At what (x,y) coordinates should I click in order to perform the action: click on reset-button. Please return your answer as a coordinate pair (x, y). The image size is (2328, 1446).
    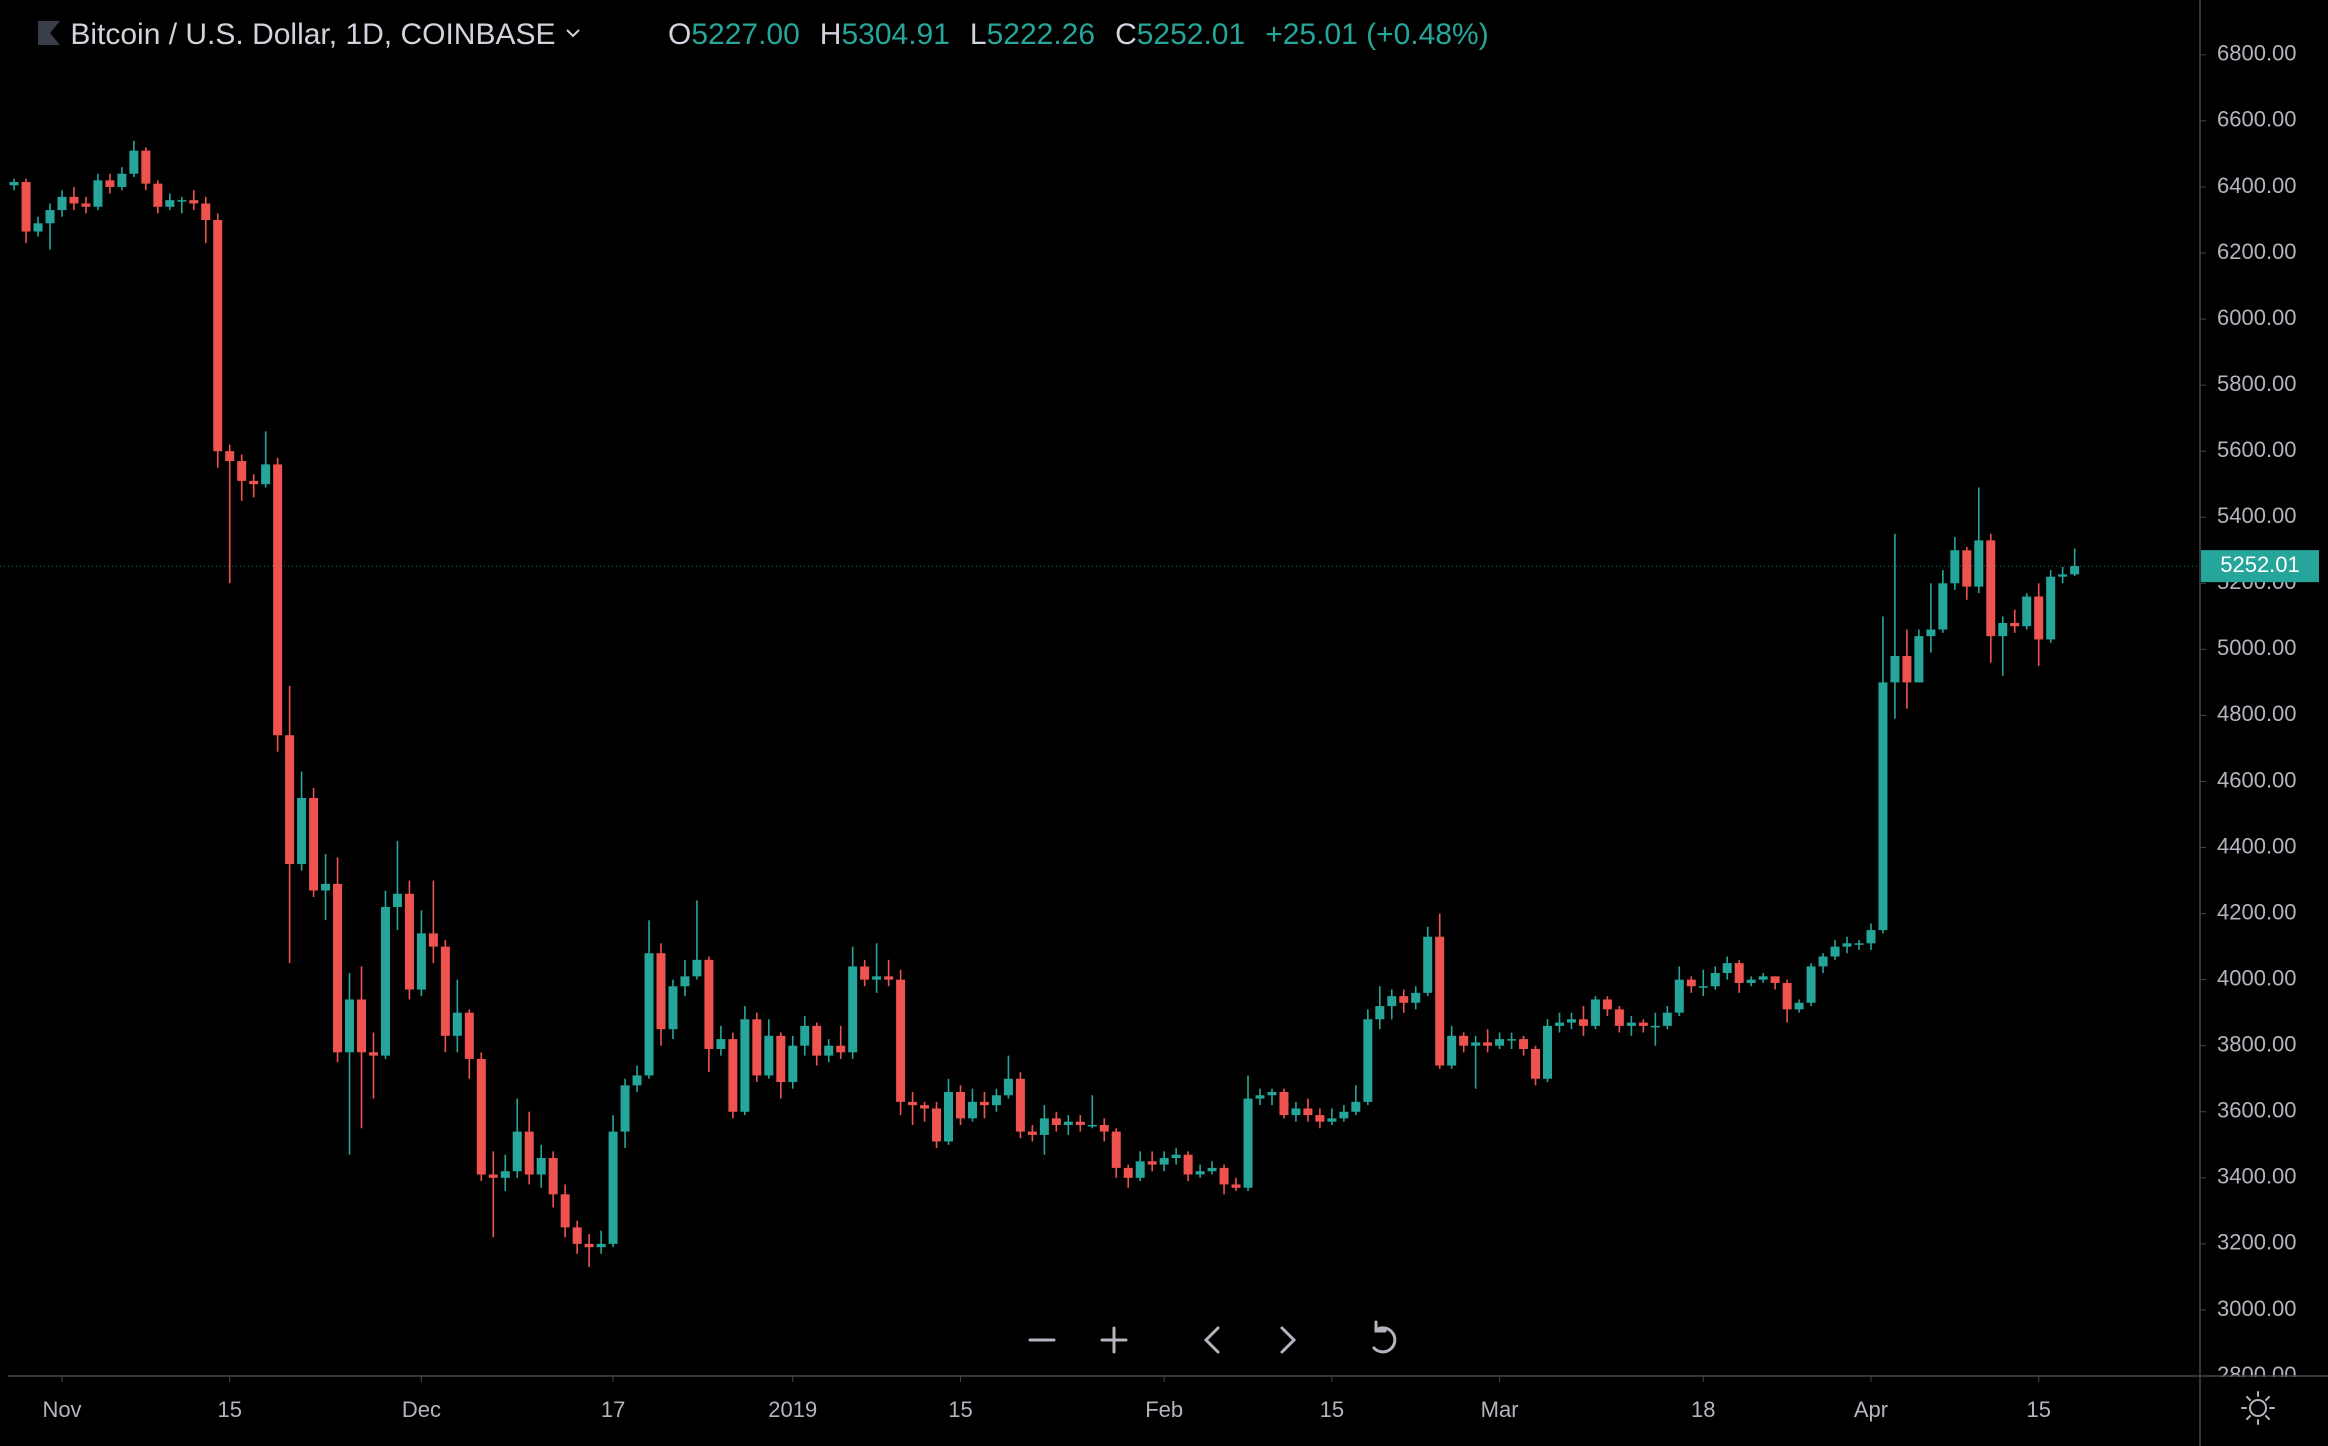
    Looking at the image, I should click on (1384, 1337).